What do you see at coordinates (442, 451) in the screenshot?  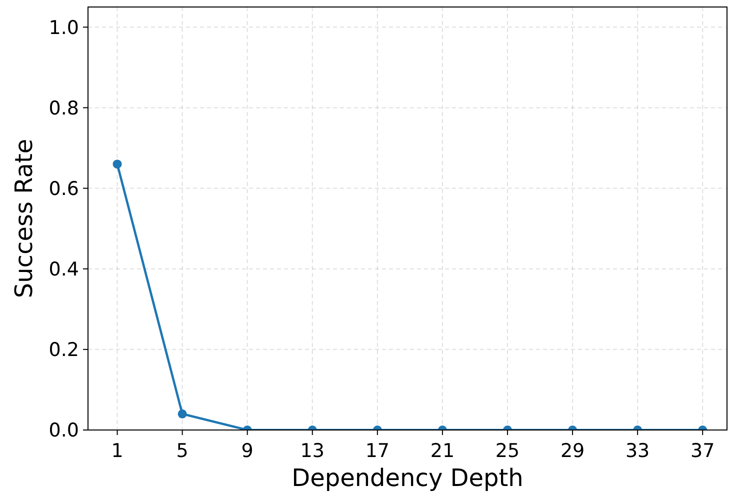 I see `x-tick-label: 21` at bounding box center [442, 451].